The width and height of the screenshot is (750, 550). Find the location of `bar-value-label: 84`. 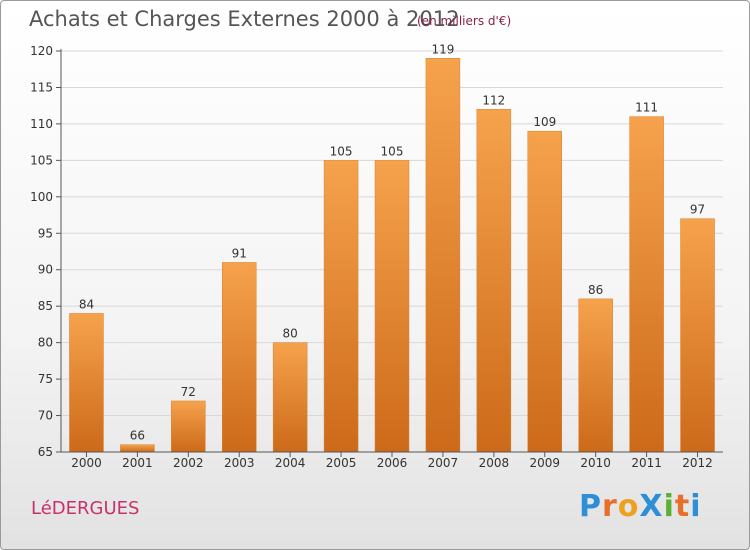

bar-value-label: 84 is located at coordinates (86, 304).